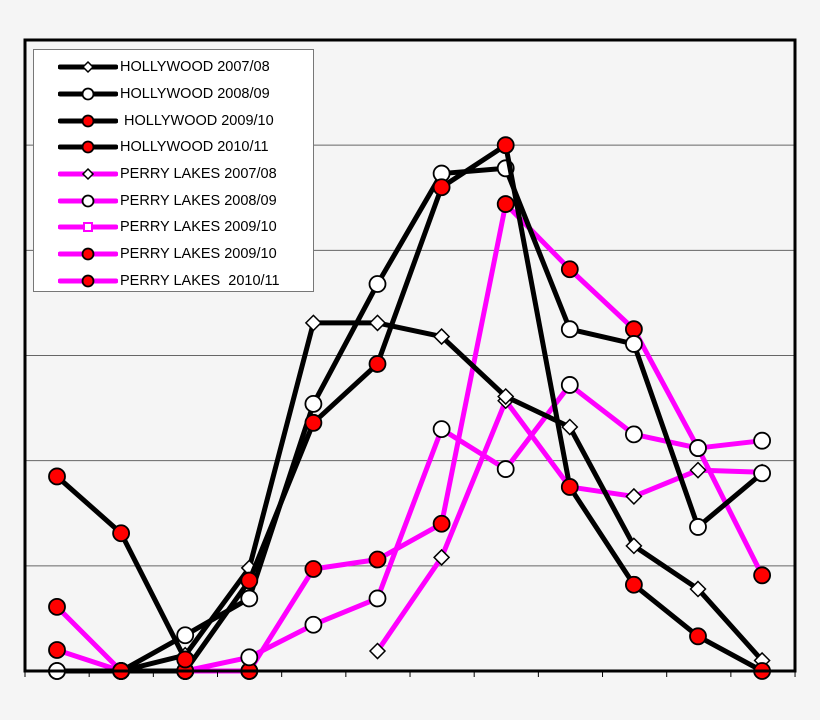 This screenshot has height=720, width=820. I want to click on series-line, so click(121, 568).